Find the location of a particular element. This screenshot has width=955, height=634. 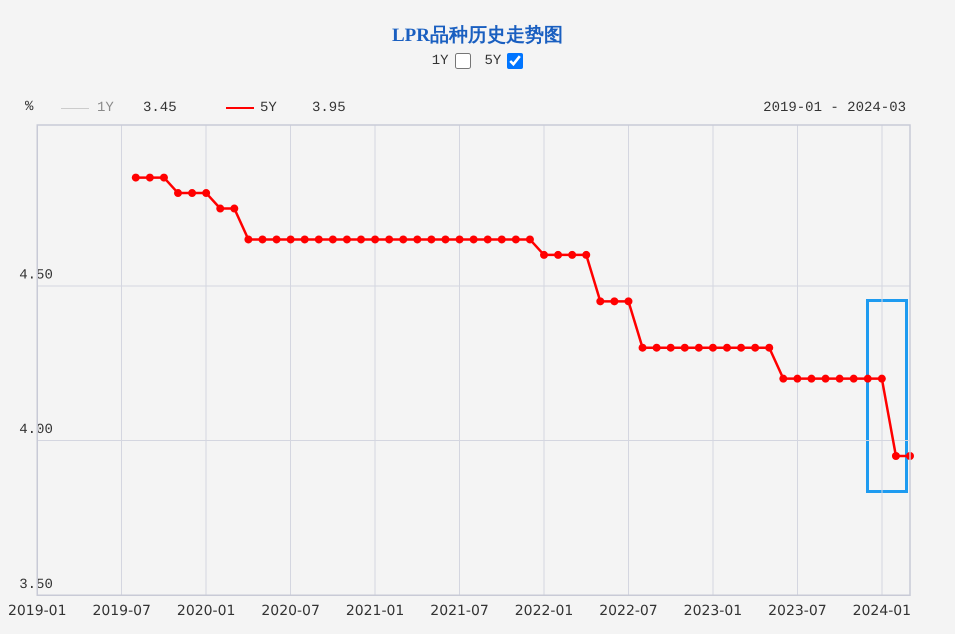

x-tick-label: 2022-01 is located at coordinates (544, 611).